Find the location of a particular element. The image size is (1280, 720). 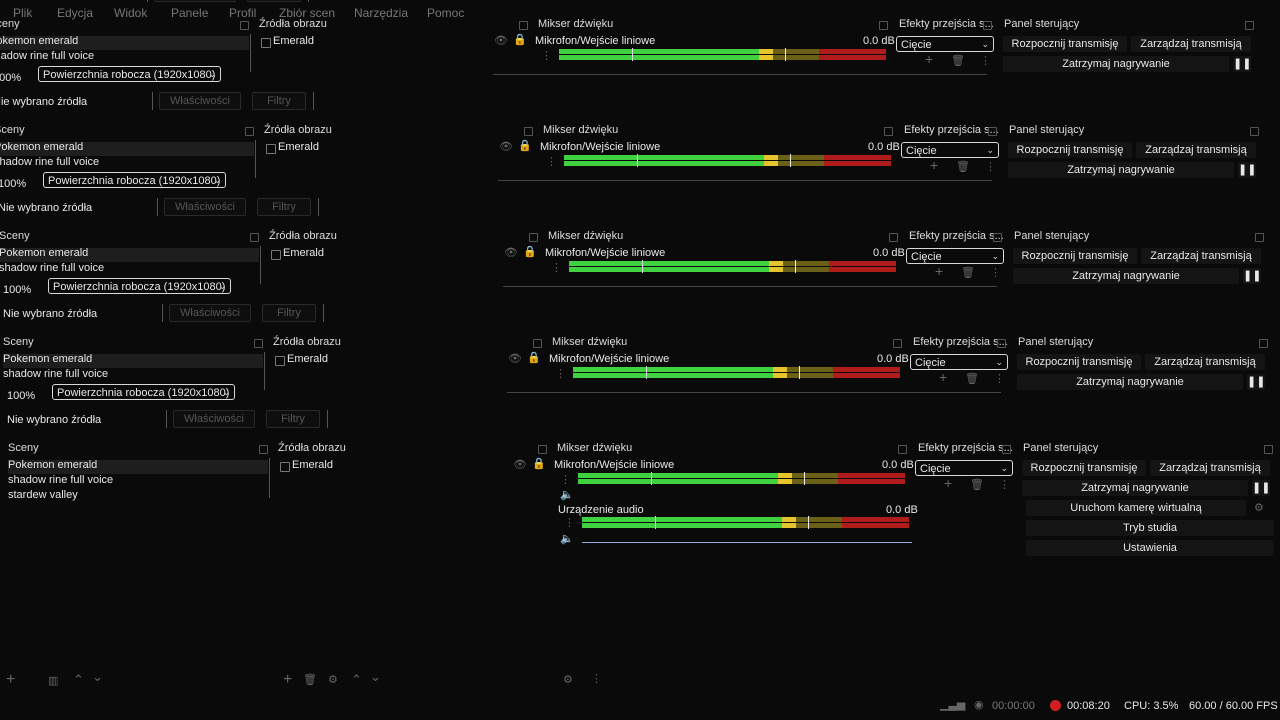

speaker-icon: 🔈 is located at coordinates (567, 495).